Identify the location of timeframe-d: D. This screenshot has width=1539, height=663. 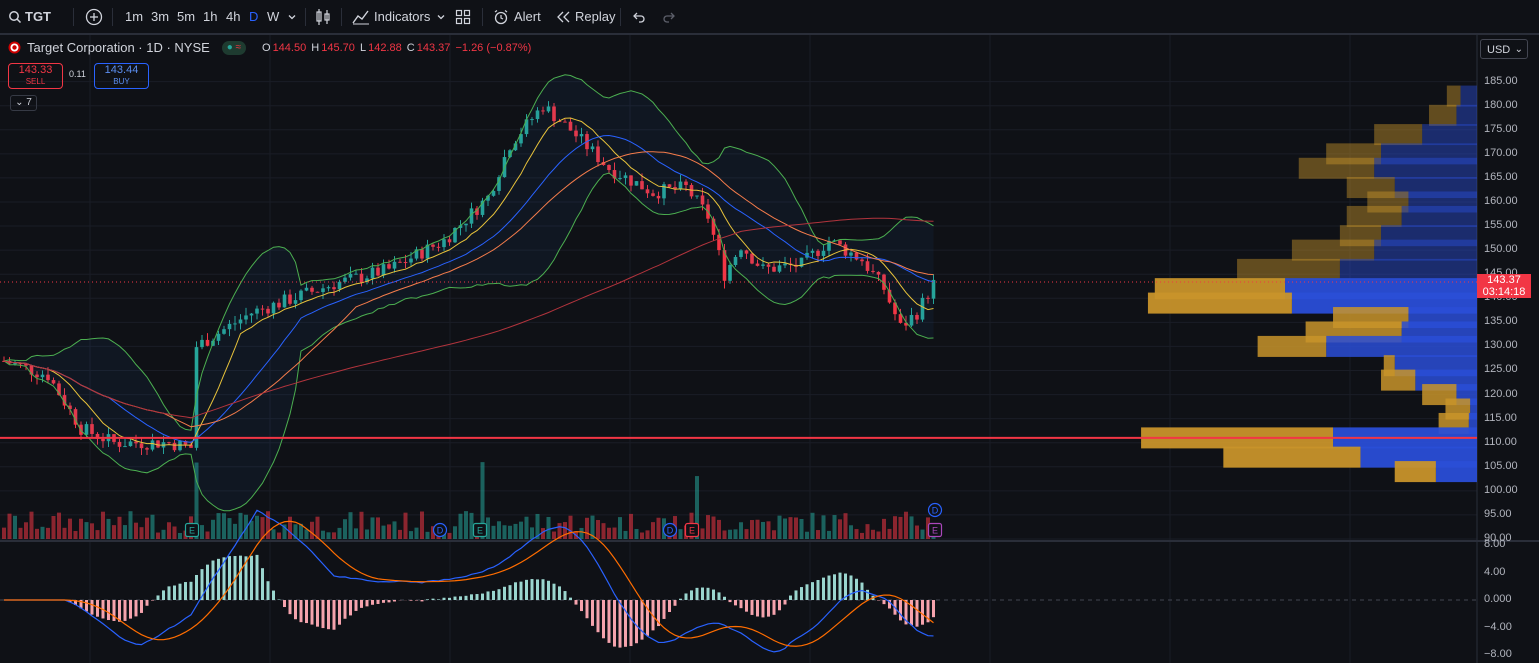
(253, 16).